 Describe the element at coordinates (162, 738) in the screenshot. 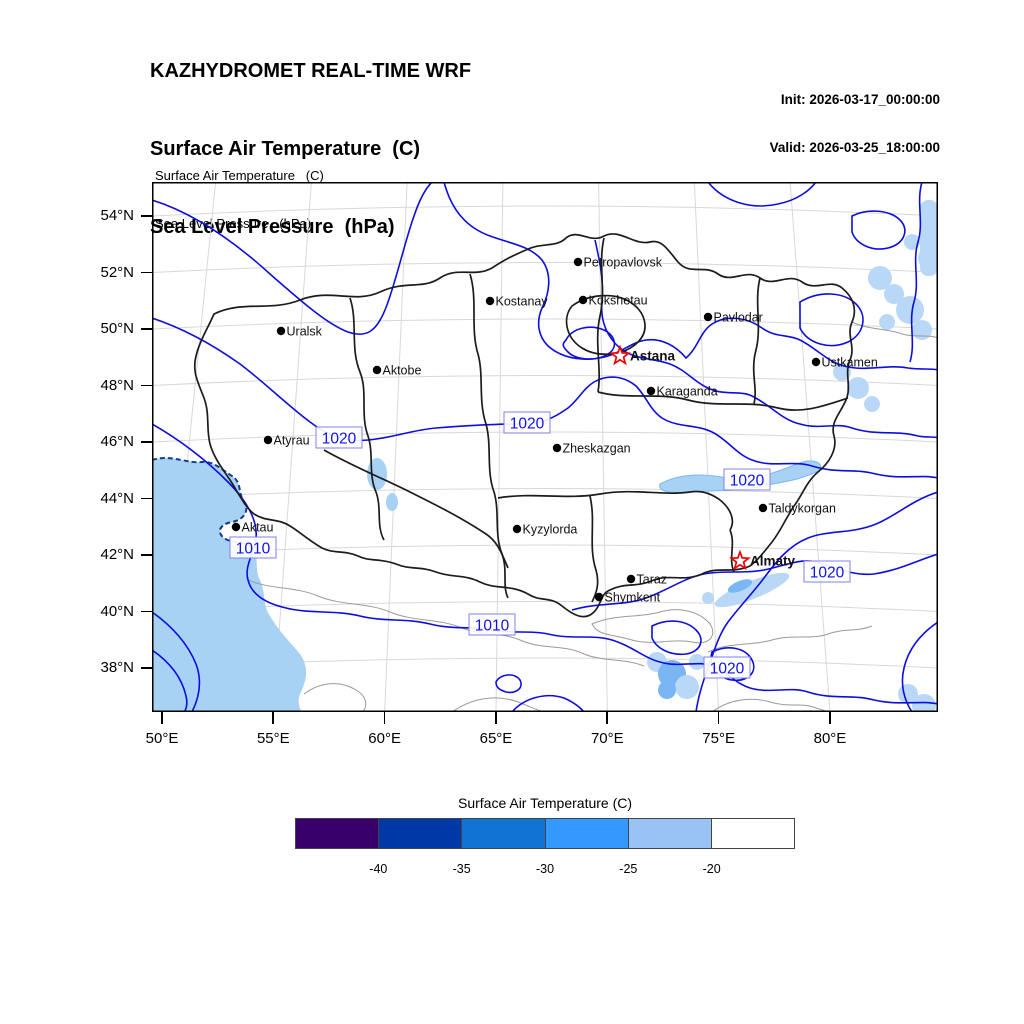

I see `longitude-tick-label: 50°E` at that location.